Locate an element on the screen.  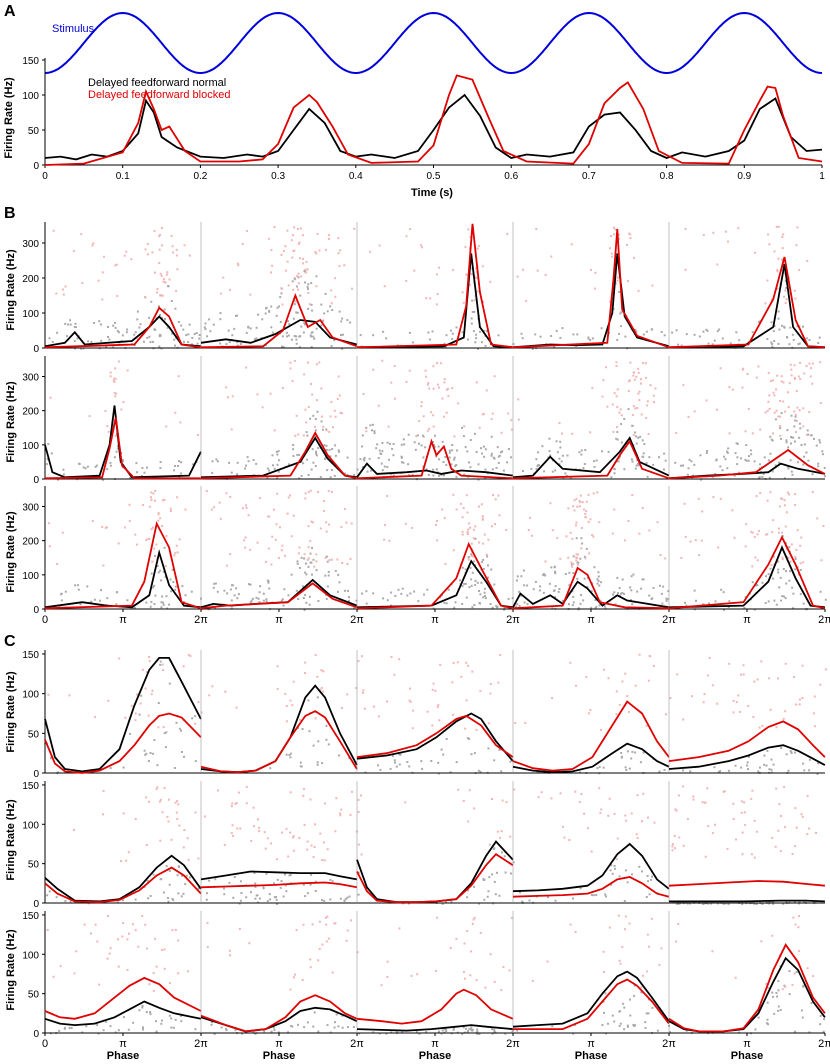
c-y-tick-label-1-1: 50 is located at coordinates (34, 734).